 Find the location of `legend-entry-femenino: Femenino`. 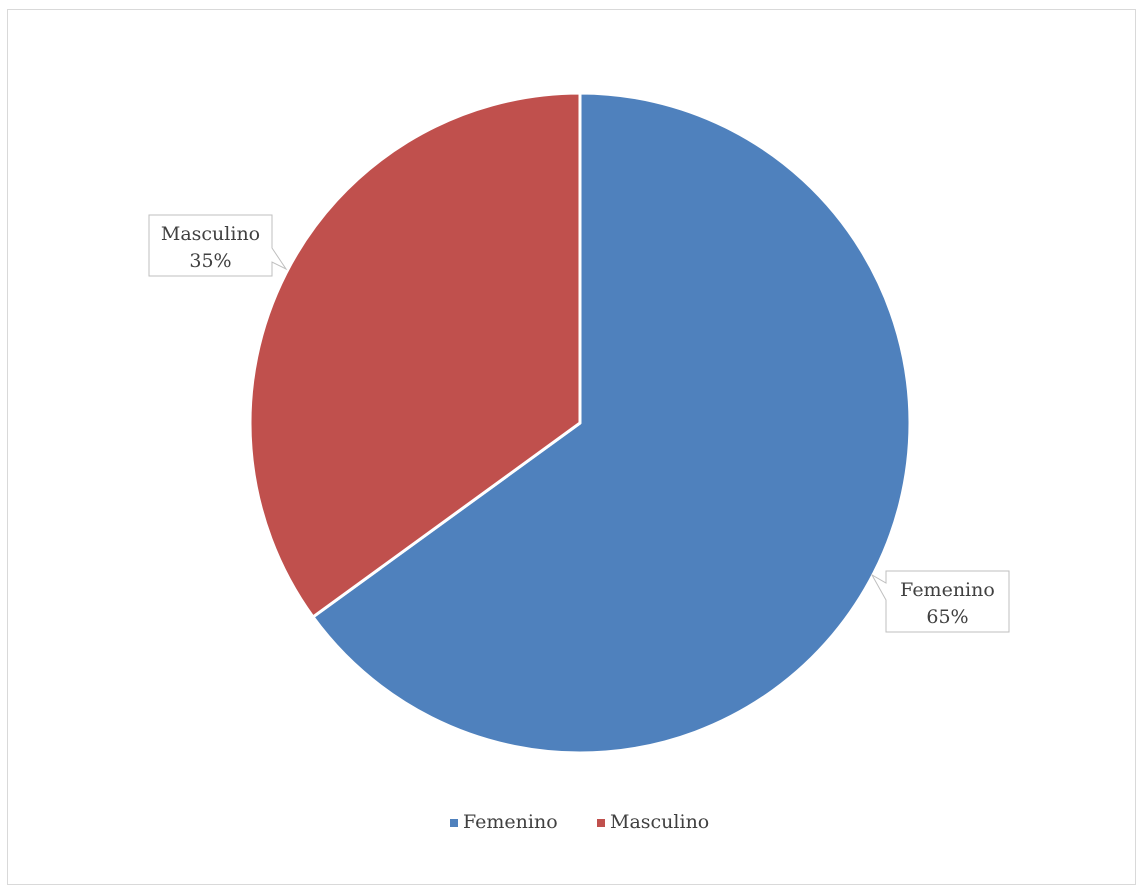

legend-entry-femenino: Femenino is located at coordinates (504, 822).